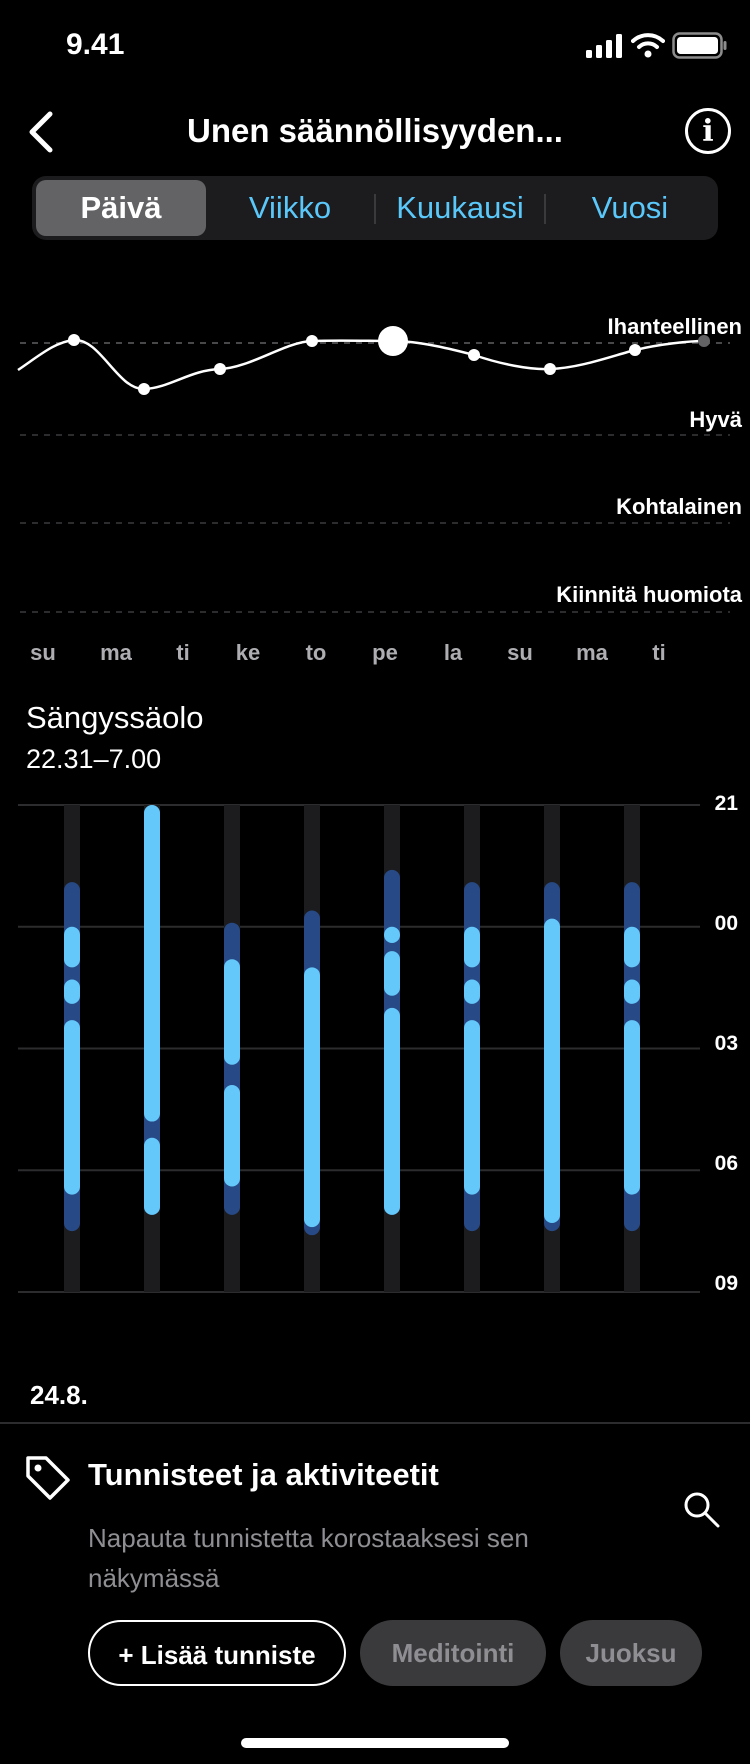  I want to click on add-tag-button: + Lisää tunniste, so click(217, 1653).